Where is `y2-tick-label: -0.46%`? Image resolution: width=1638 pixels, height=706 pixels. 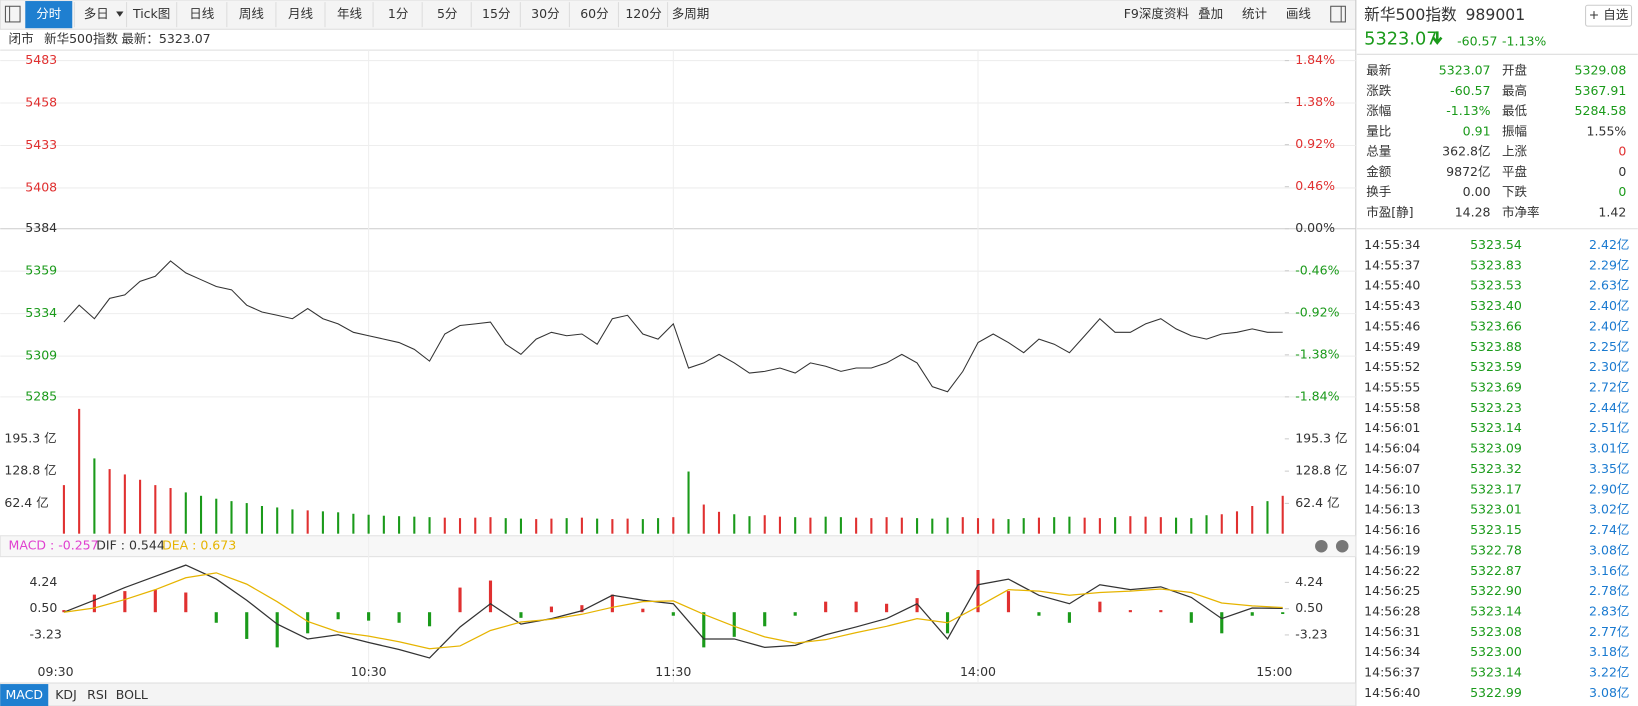 y2-tick-label: -0.46% is located at coordinates (1317, 269).